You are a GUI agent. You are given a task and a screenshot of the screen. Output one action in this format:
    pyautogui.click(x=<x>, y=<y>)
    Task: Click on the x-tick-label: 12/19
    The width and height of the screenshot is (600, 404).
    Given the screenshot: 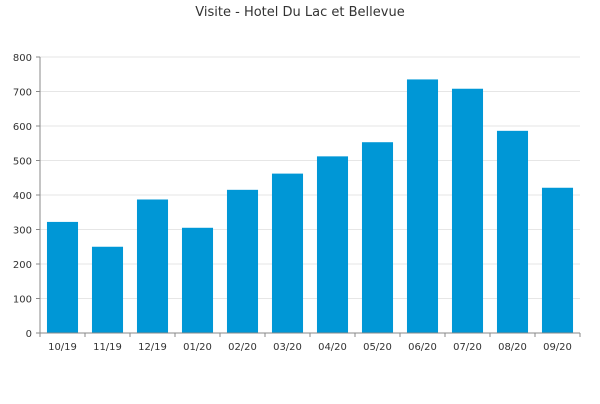 What is the action you would take?
    pyautogui.click(x=152, y=347)
    